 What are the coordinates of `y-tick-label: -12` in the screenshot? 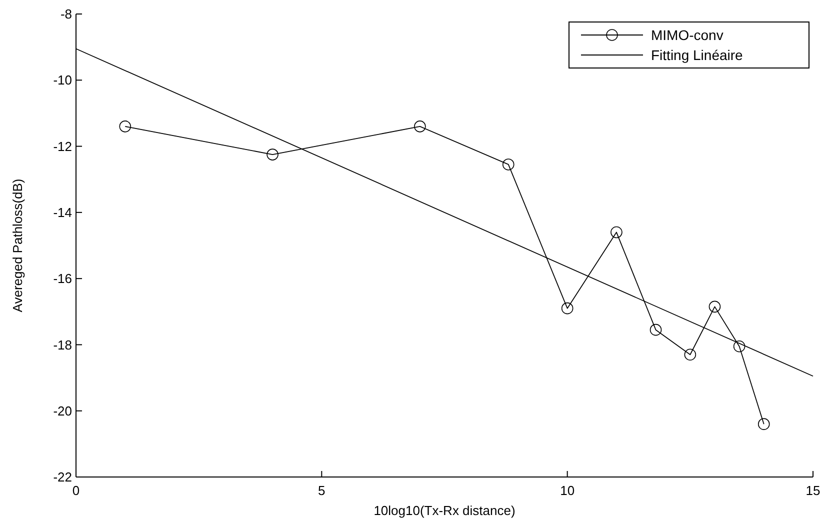 It's located at (62, 146).